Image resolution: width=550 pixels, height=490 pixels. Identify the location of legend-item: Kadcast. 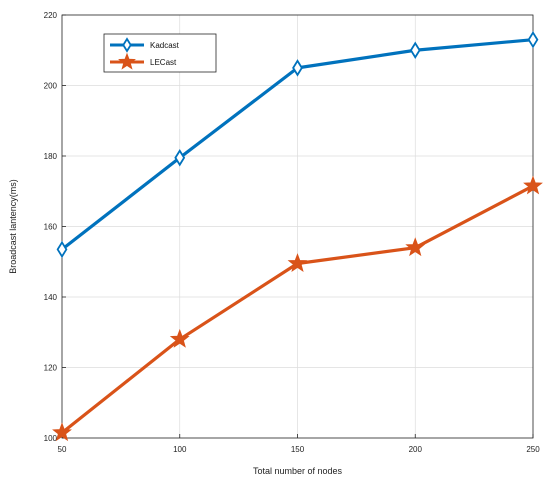
(145, 45).